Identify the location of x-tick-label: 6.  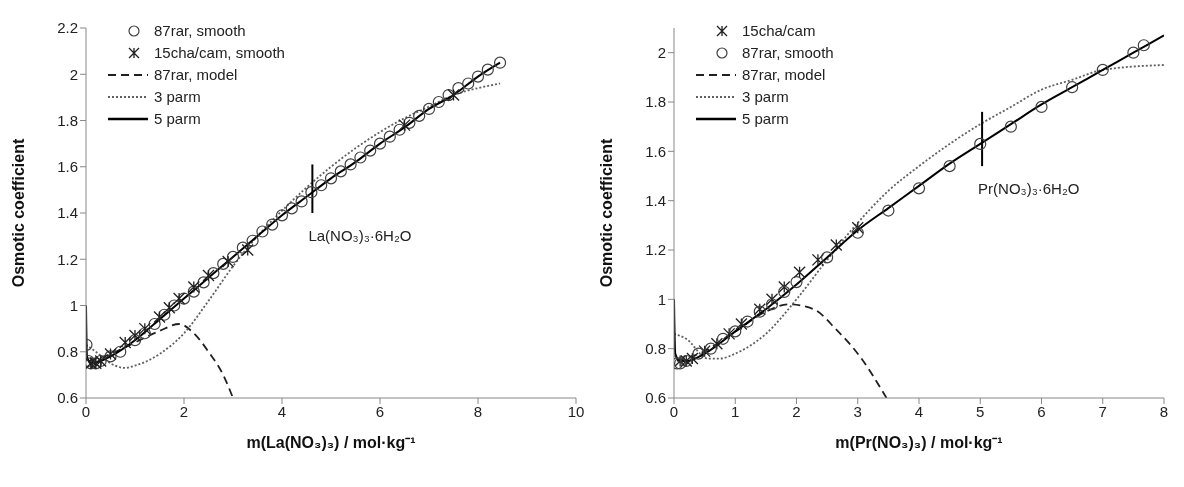
(380, 411).